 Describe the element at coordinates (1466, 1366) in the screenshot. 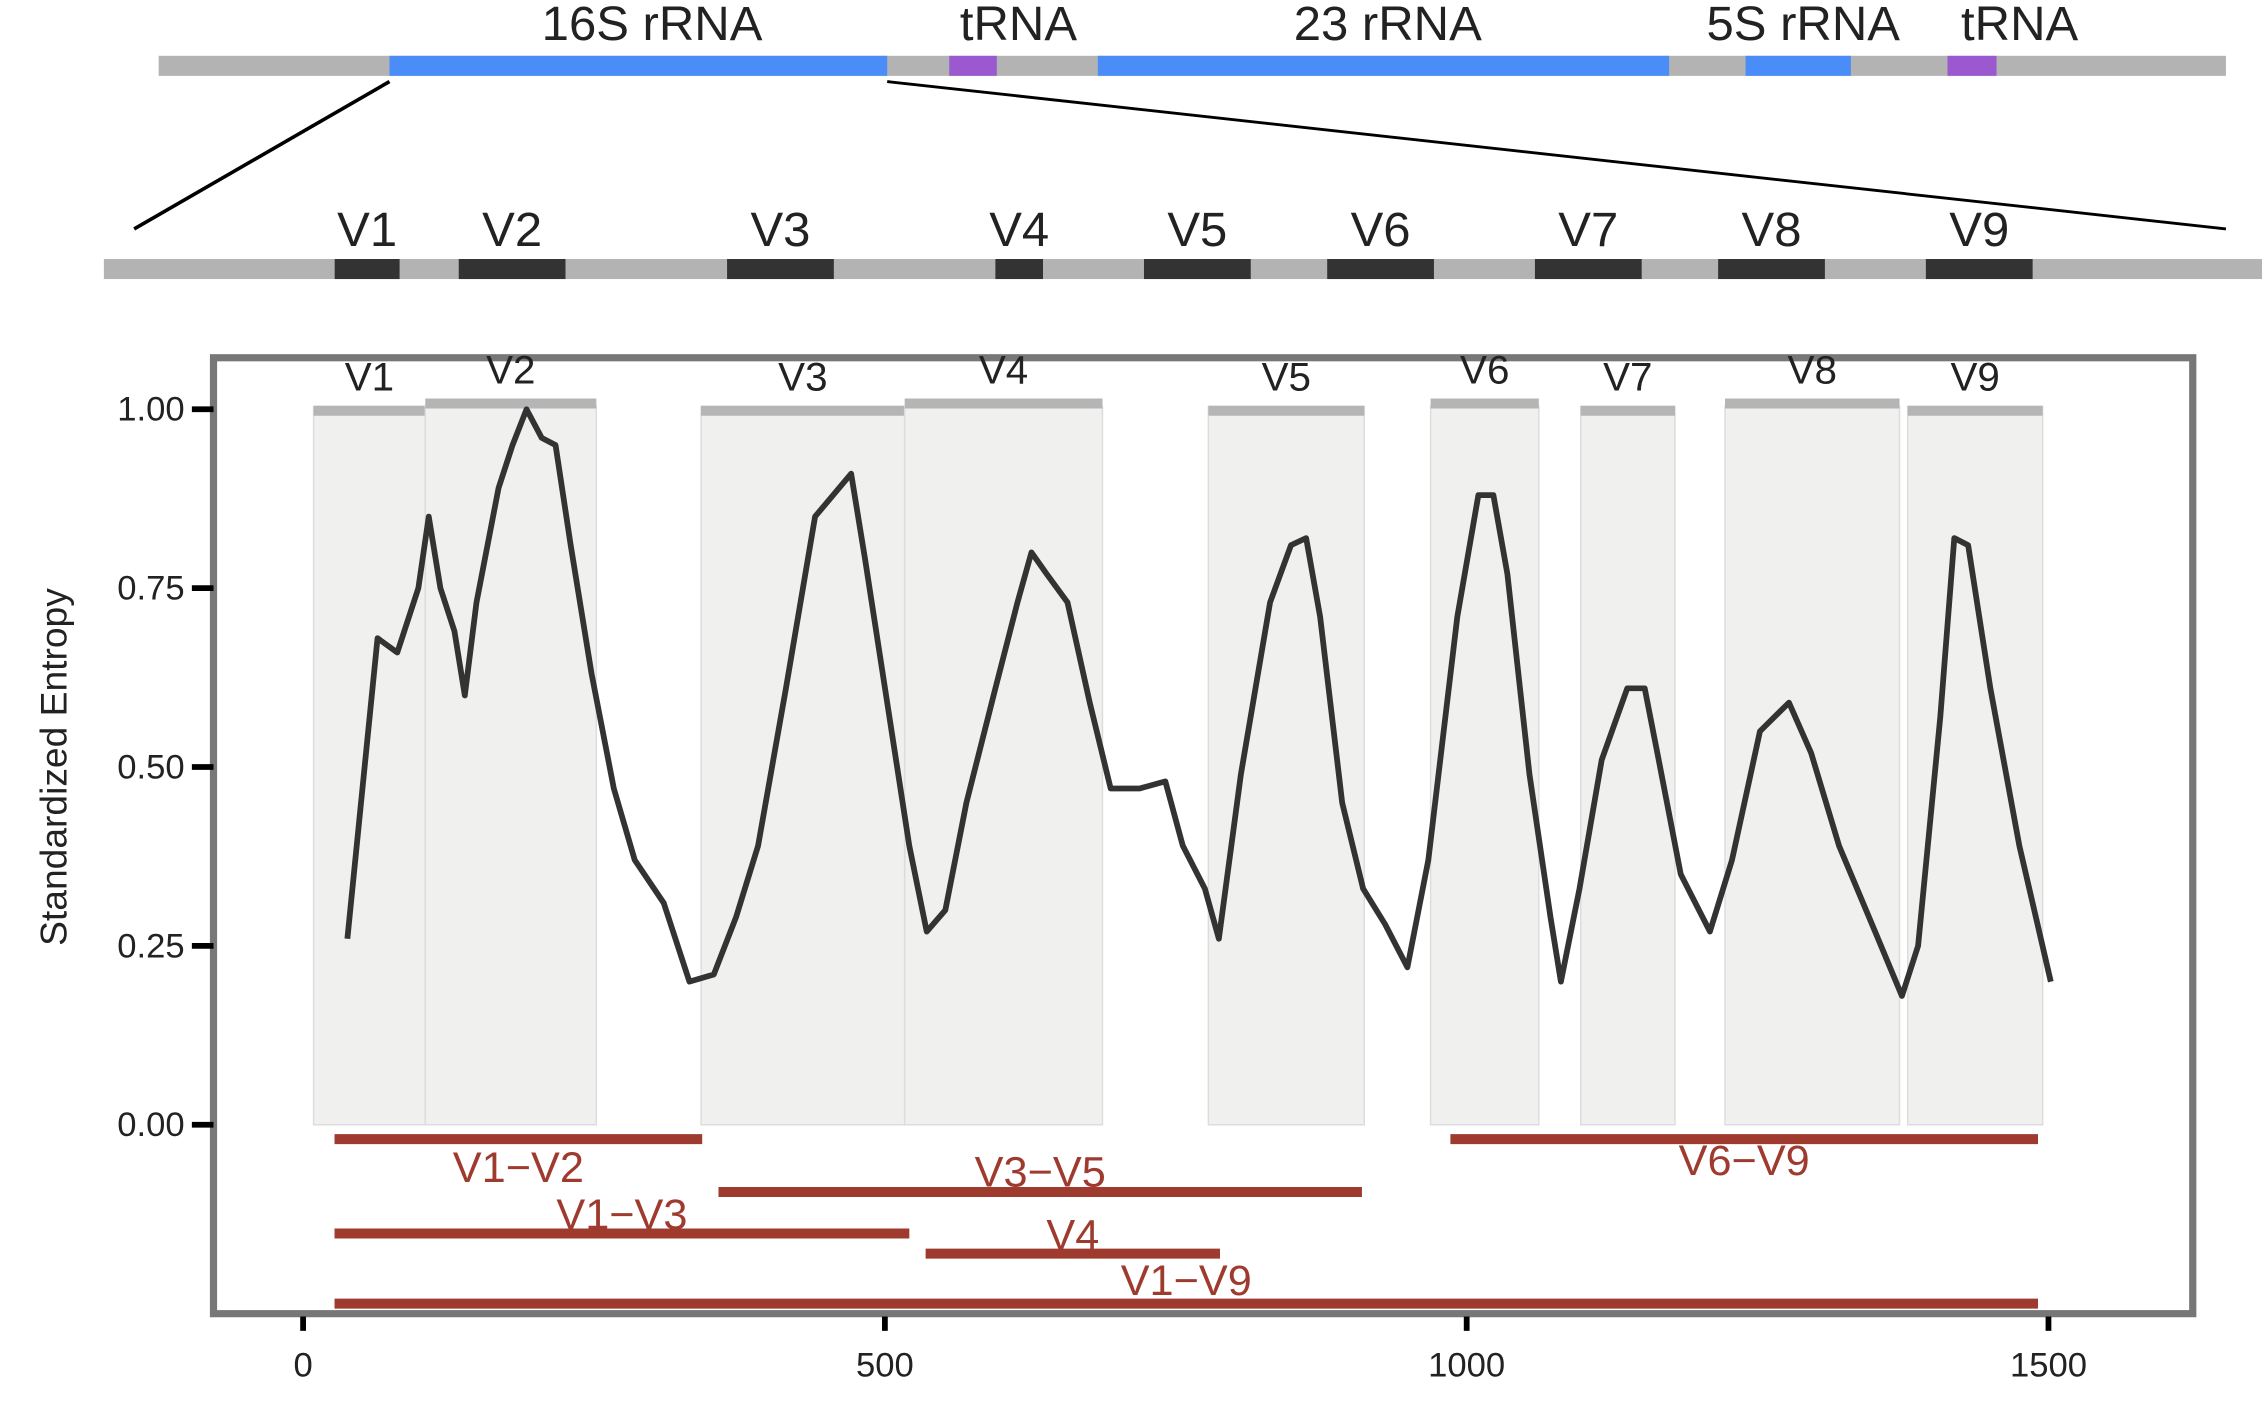

I see `x-tick-label: 1000` at that location.